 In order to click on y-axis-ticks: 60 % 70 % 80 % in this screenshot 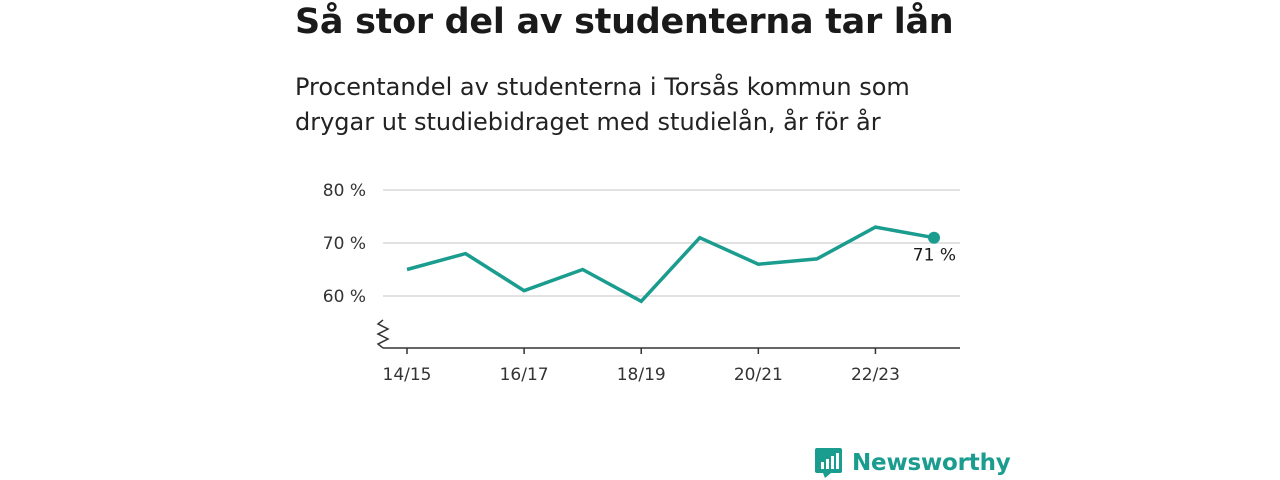, I will do `click(344, 244)`.